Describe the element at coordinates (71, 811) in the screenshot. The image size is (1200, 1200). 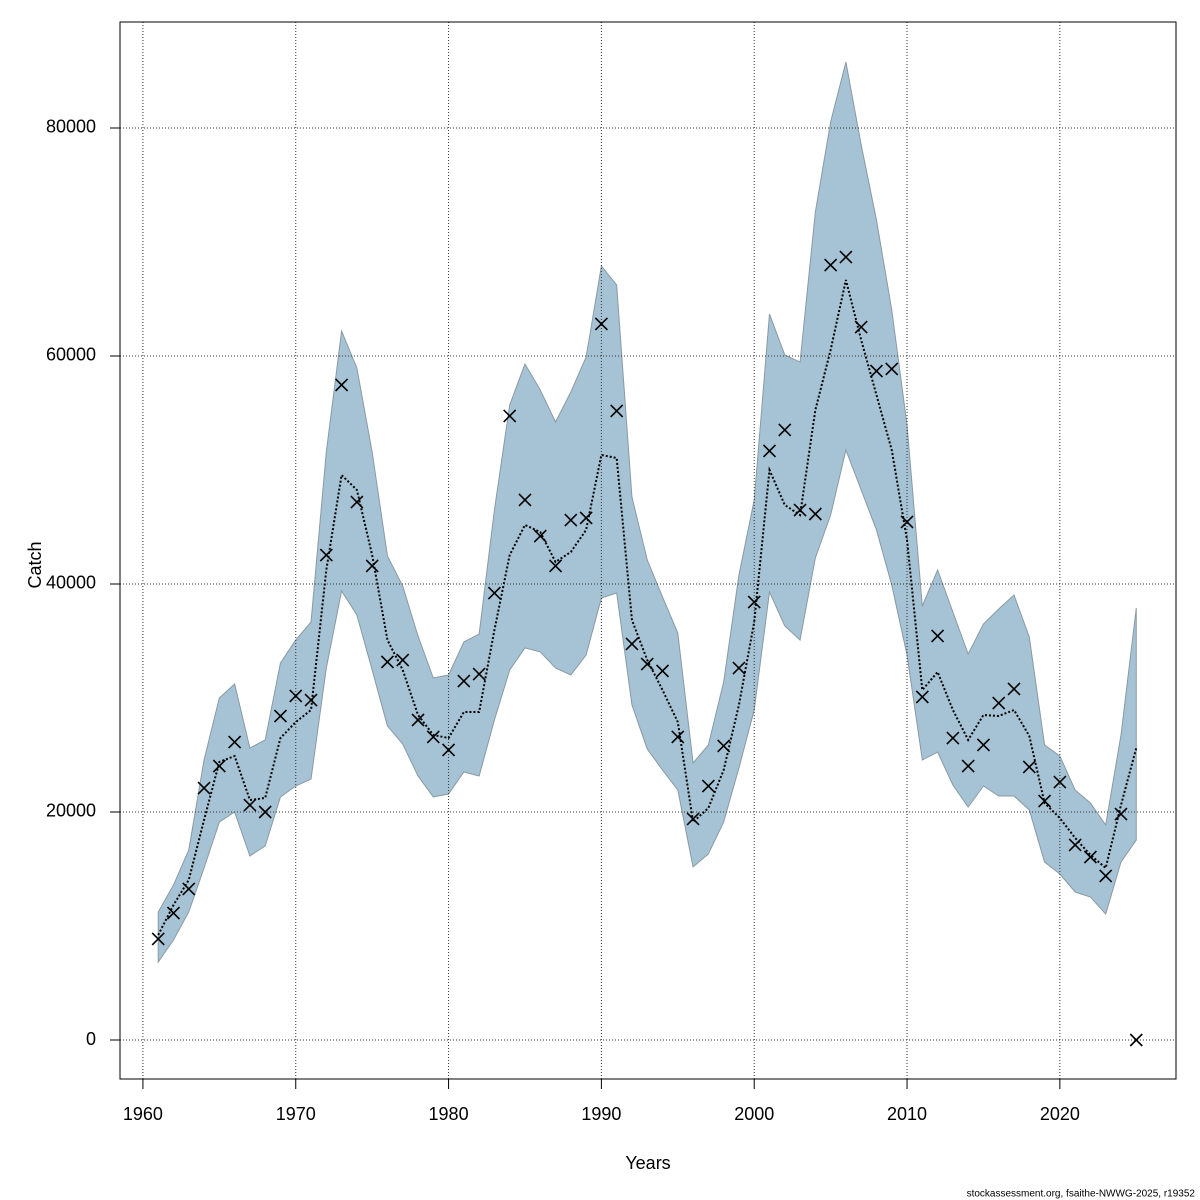
I see `y-tick-label: 20000` at that location.